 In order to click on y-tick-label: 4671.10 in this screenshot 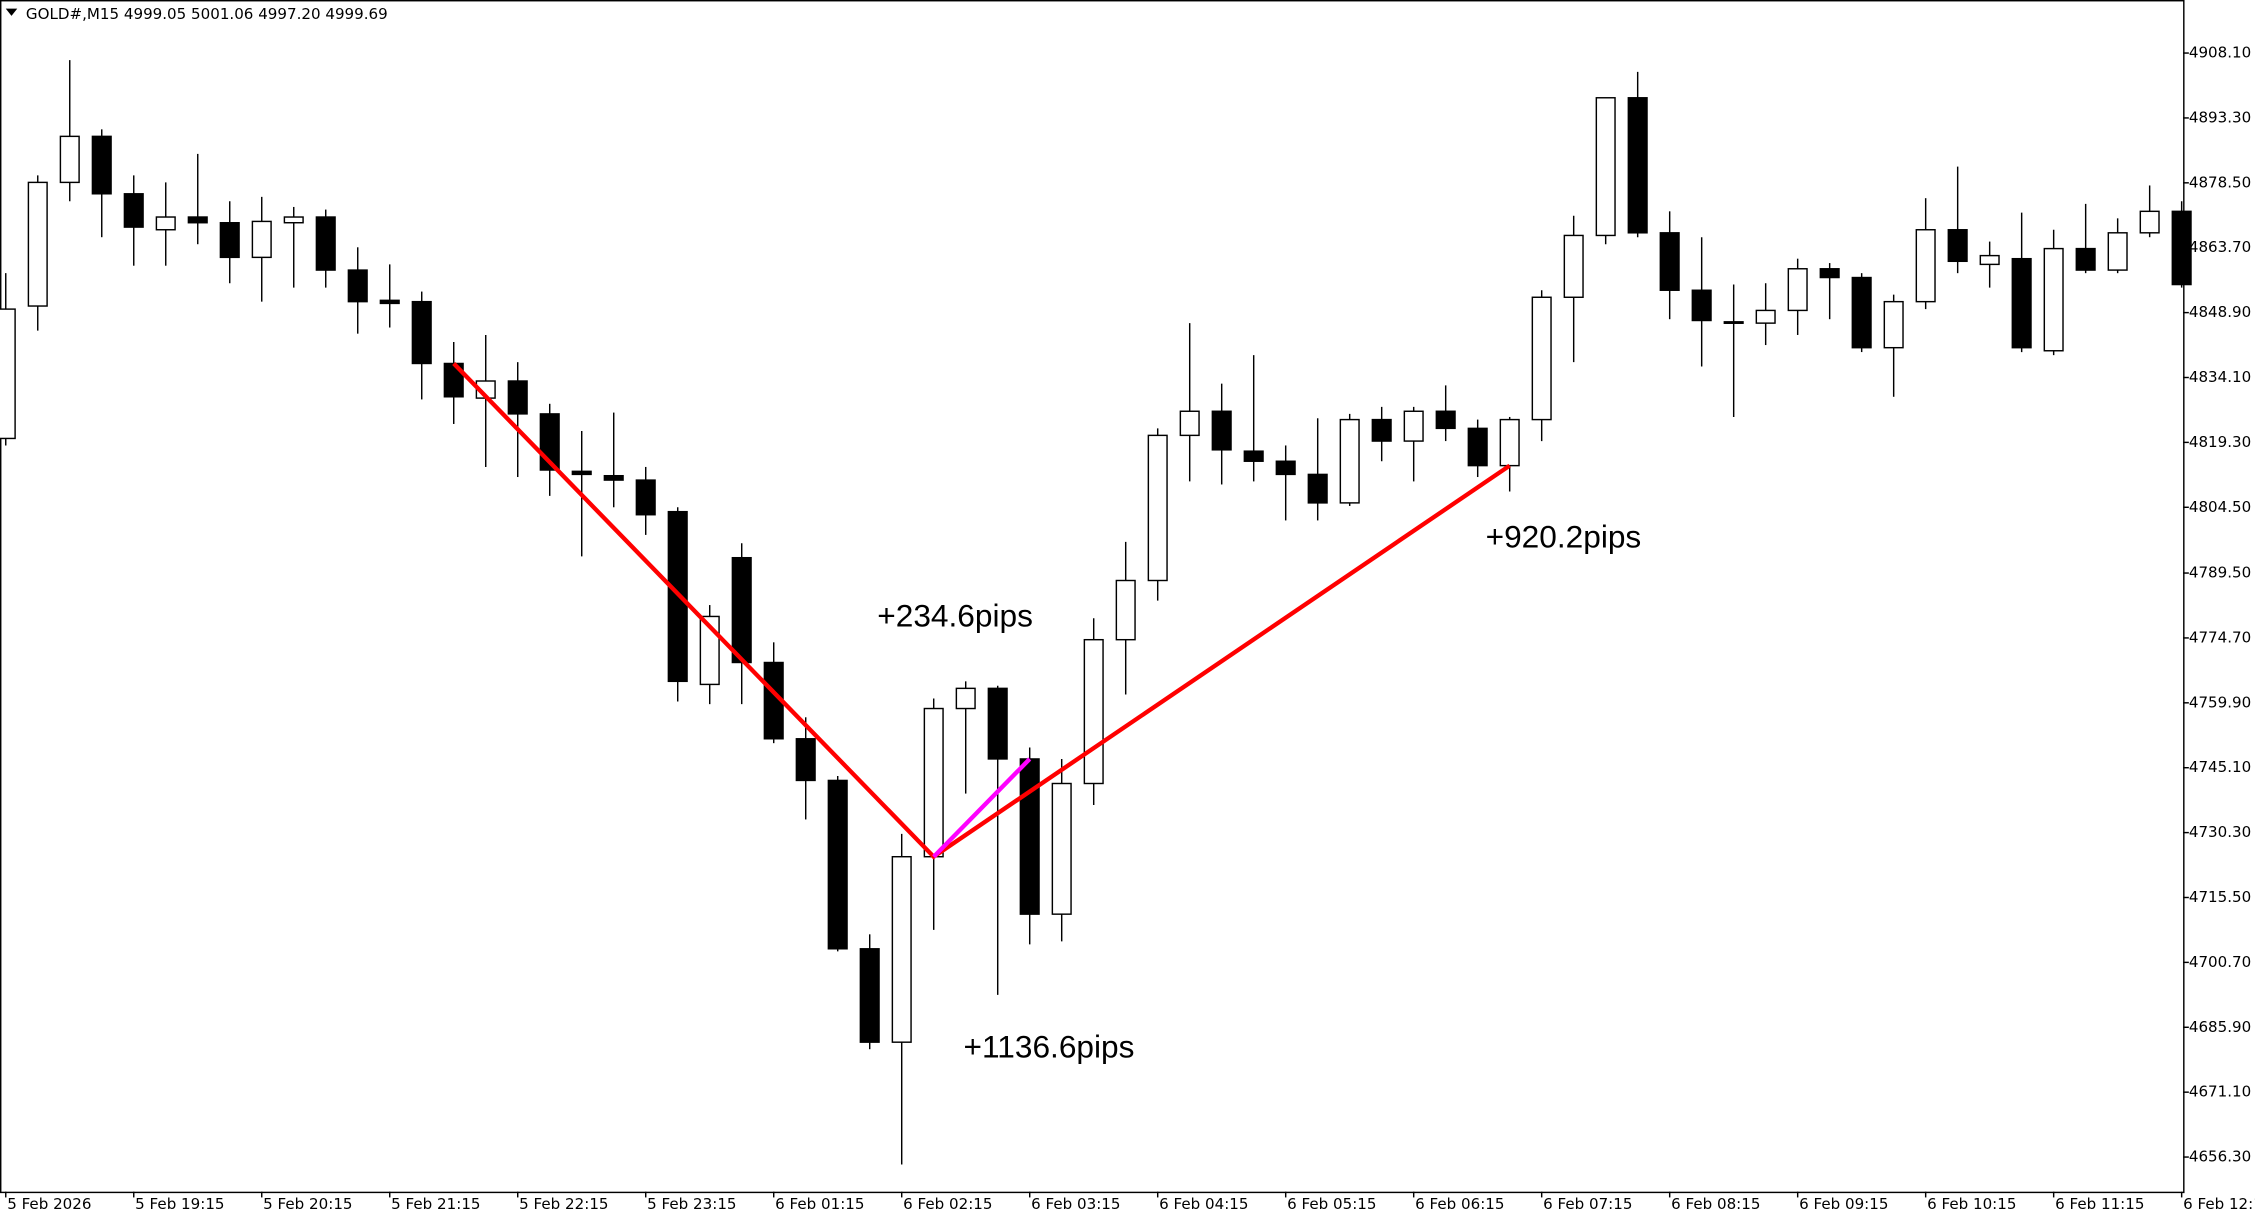, I will do `click(2220, 1092)`.